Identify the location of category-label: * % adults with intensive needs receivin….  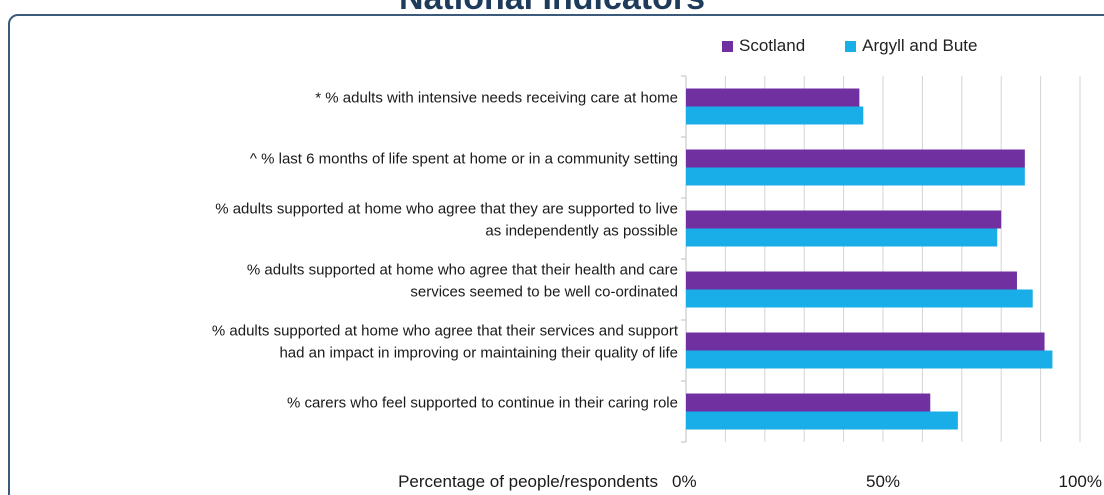
(496, 98).